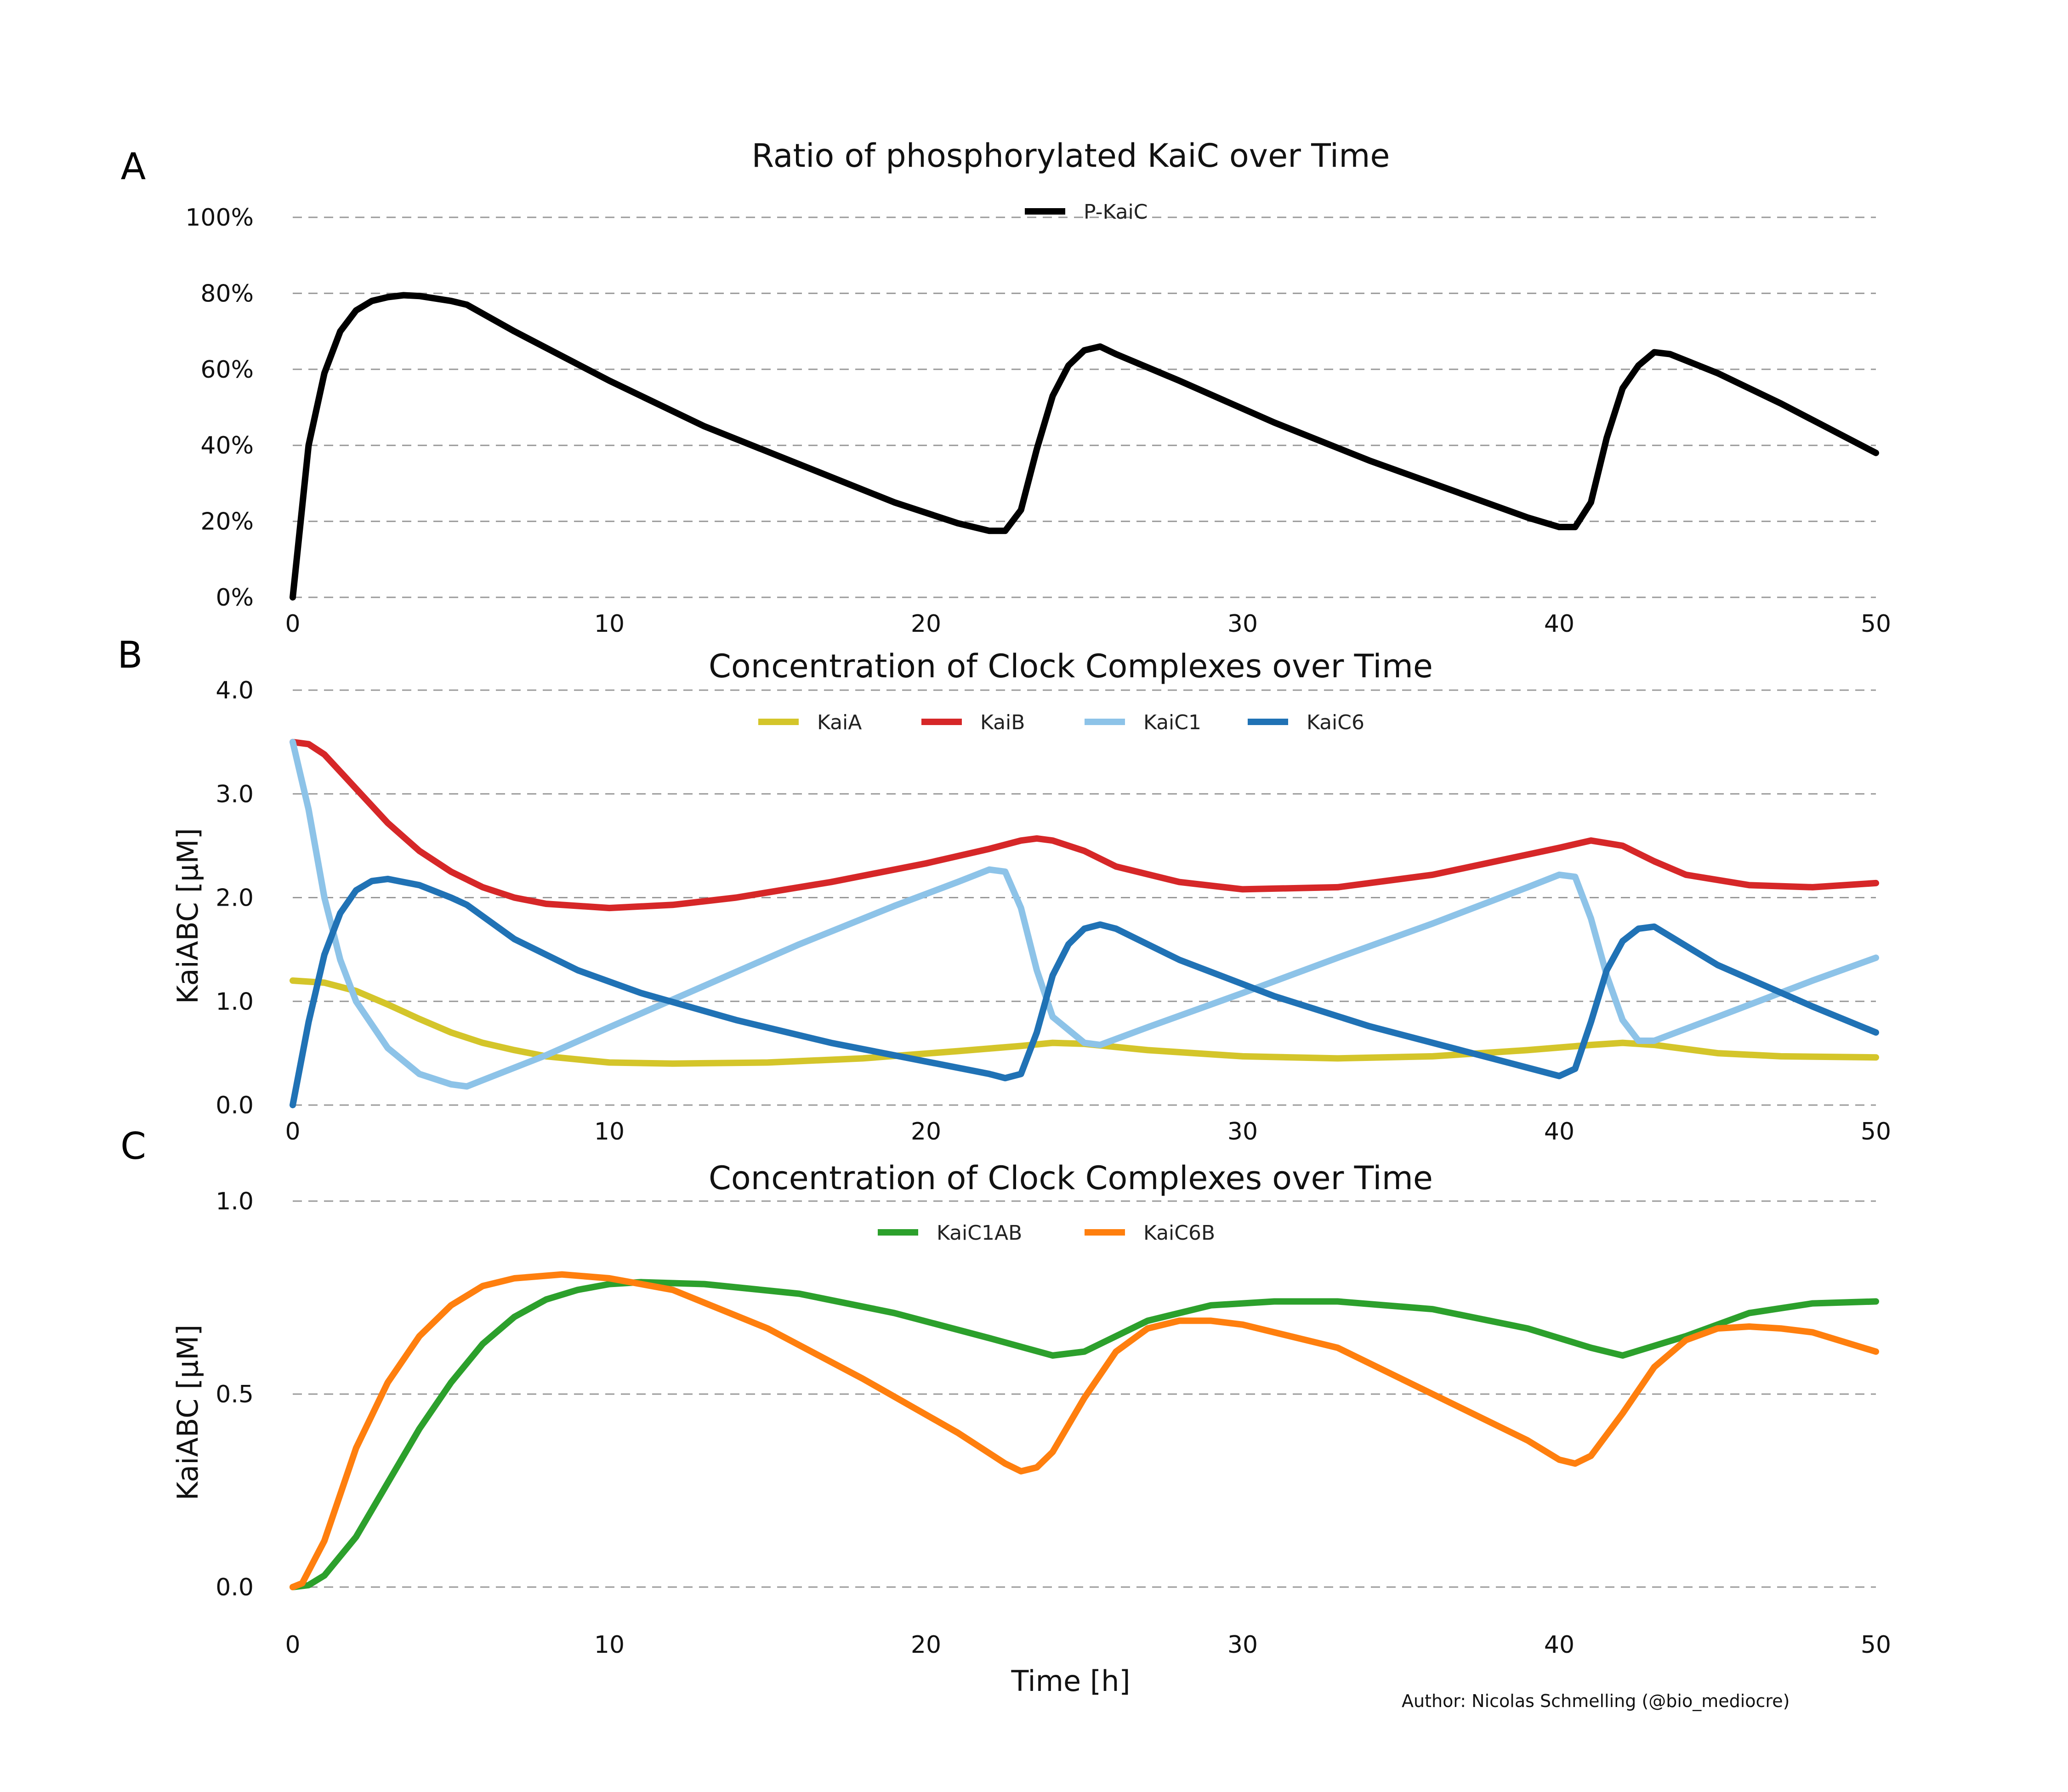  What do you see at coordinates (235, 1105) in the screenshot?
I see `panel-b-ytick-label: 0.0` at bounding box center [235, 1105].